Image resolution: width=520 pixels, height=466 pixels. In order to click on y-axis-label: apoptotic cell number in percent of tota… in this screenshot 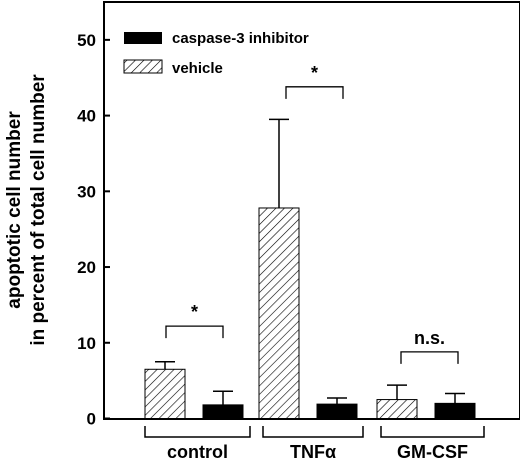, I will do `click(26, 210)`.